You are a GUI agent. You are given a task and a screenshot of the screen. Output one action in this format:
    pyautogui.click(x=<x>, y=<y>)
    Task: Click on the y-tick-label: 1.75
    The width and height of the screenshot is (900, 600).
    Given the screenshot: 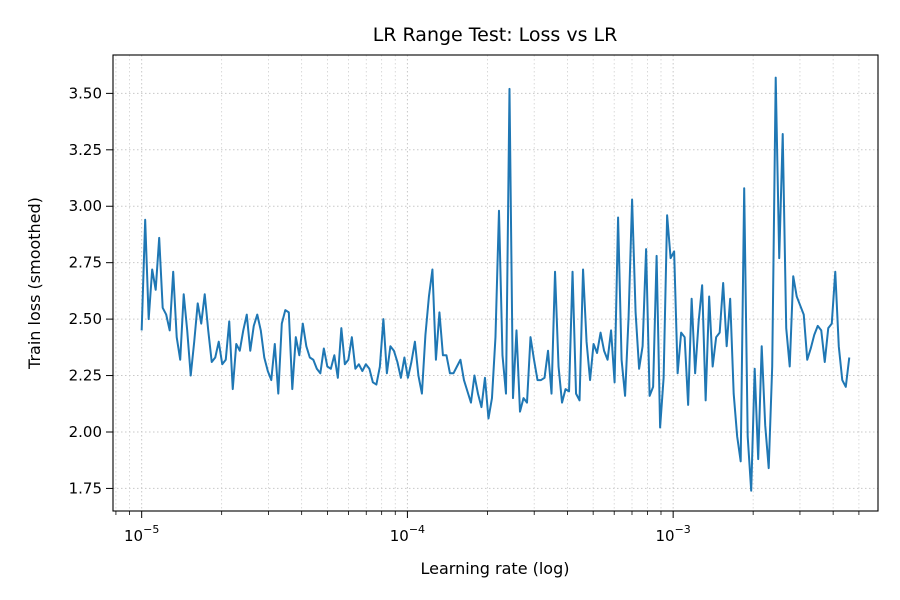 What is the action you would take?
    pyautogui.click(x=85, y=488)
    